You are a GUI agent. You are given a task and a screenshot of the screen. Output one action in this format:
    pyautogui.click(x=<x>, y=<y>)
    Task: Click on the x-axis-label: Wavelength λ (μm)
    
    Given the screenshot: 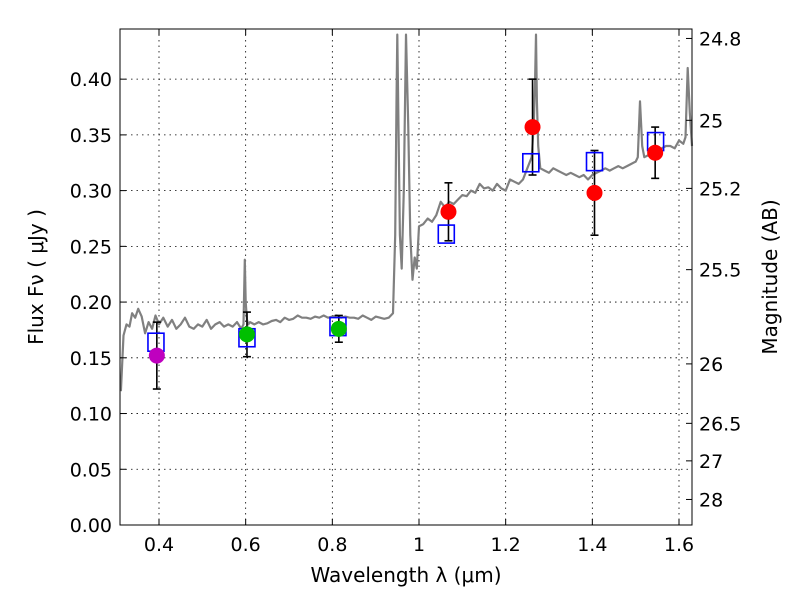 What is the action you would take?
    pyautogui.click(x=405, y=575)
    